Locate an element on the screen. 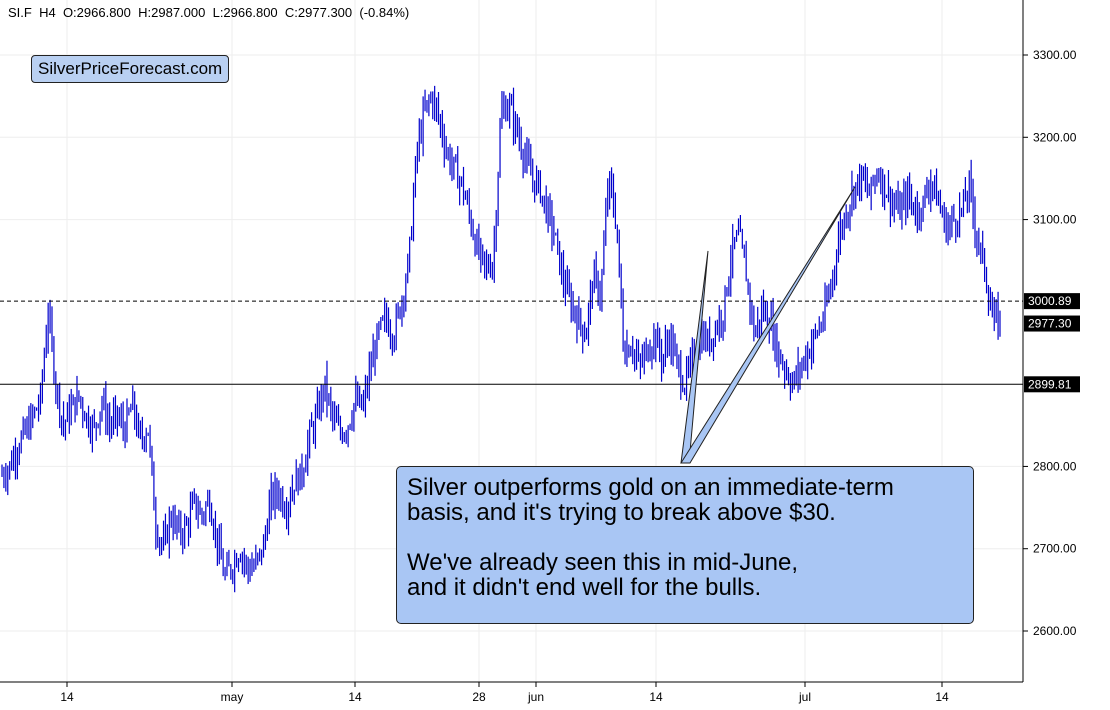 The width and height of the screenshot is (1110, 710). close-value: C:2977.300 is located at coordinates (318, 12).